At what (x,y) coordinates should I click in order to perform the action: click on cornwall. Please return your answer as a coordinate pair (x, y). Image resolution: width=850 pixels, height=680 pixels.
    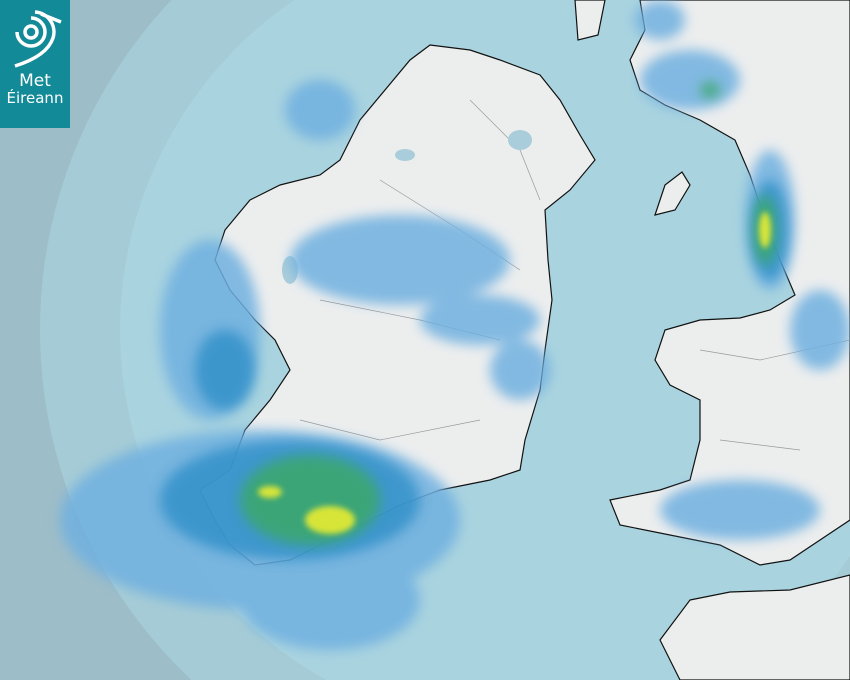
    Looking at the image, I should click on (754, 627).